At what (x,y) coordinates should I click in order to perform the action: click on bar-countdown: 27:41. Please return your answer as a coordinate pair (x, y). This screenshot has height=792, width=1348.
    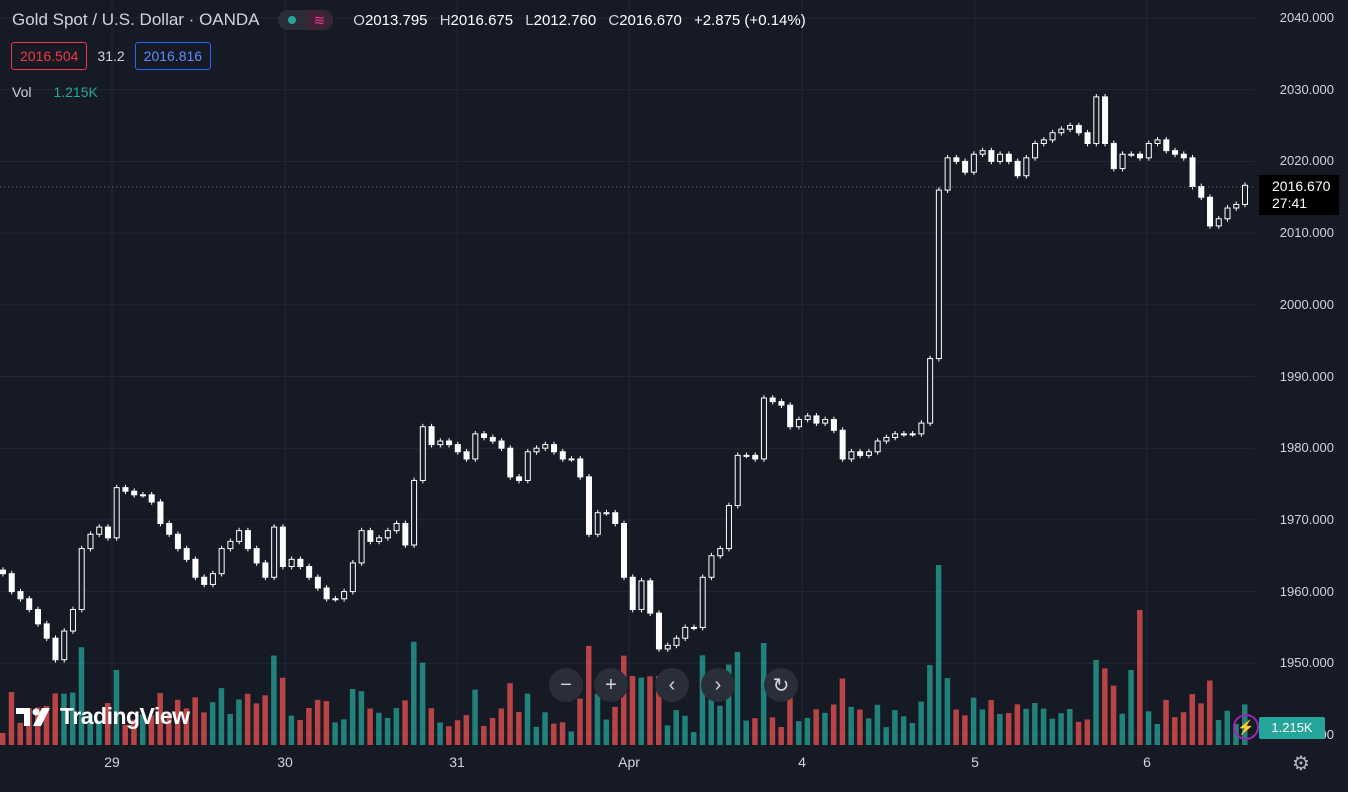
    Looking at the image, I should click on (1290, 203).